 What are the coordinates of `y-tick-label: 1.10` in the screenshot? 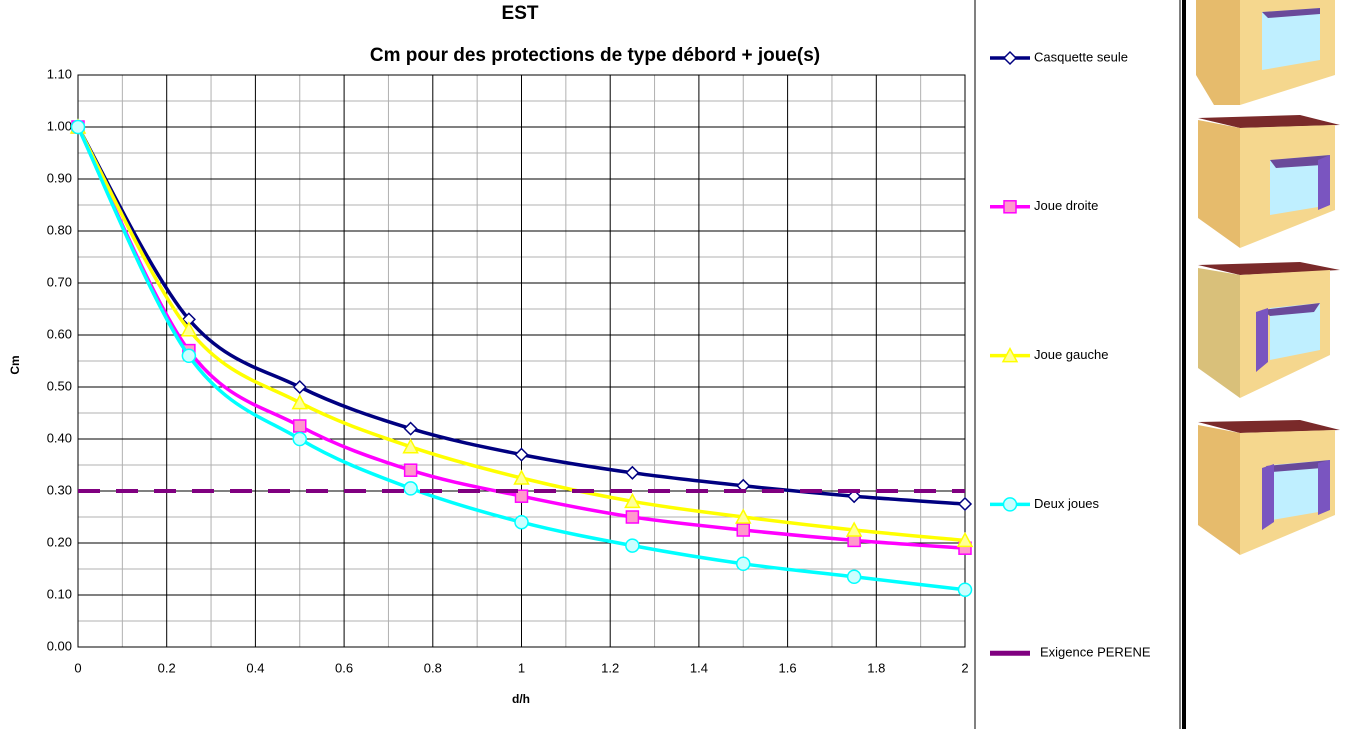 It's located at (59, 73).